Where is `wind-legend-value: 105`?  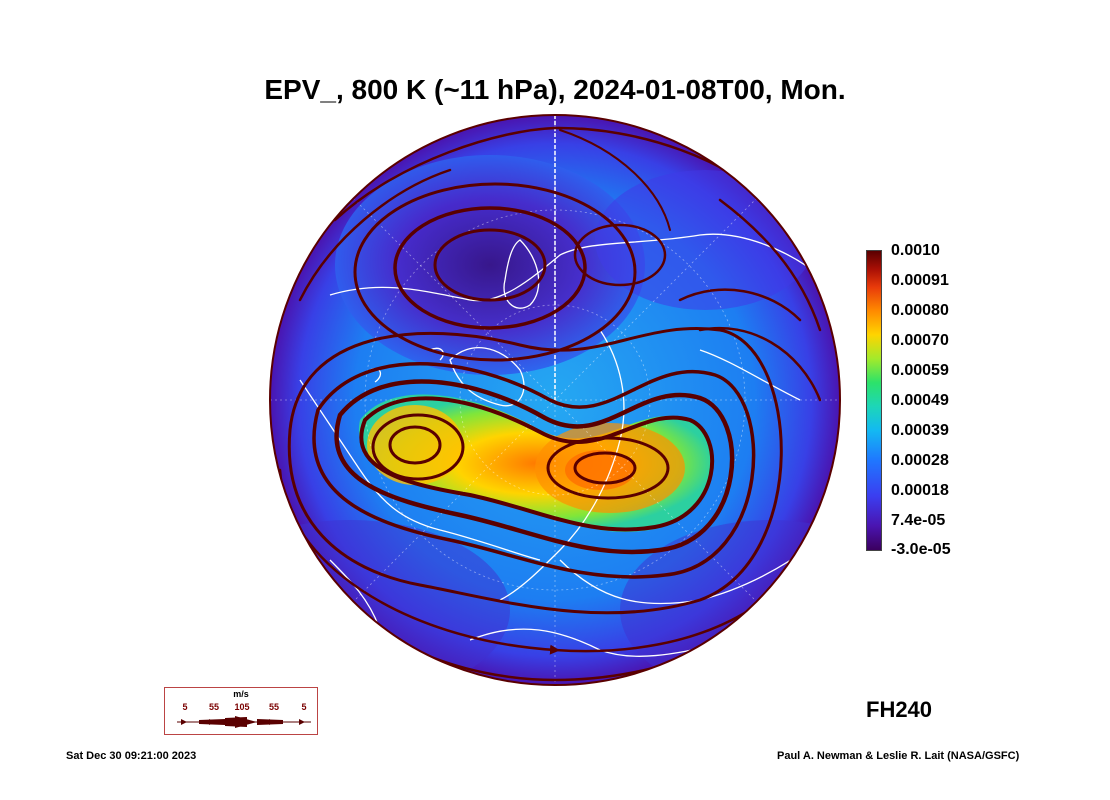
wind-legend-value: 105 is located at coordinates (242, 707).